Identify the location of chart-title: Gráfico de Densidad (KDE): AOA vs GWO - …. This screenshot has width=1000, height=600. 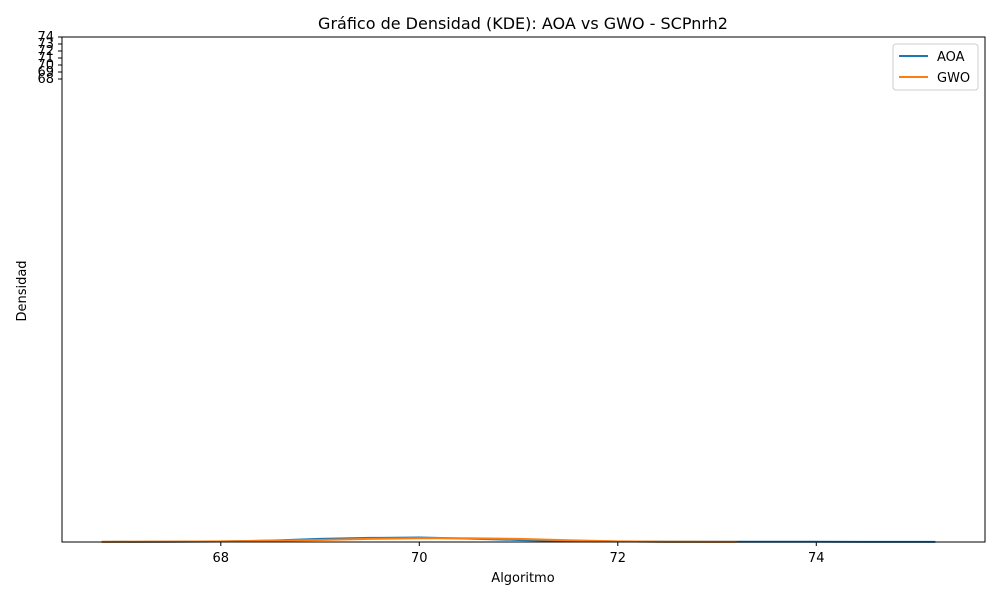
(523, 23).